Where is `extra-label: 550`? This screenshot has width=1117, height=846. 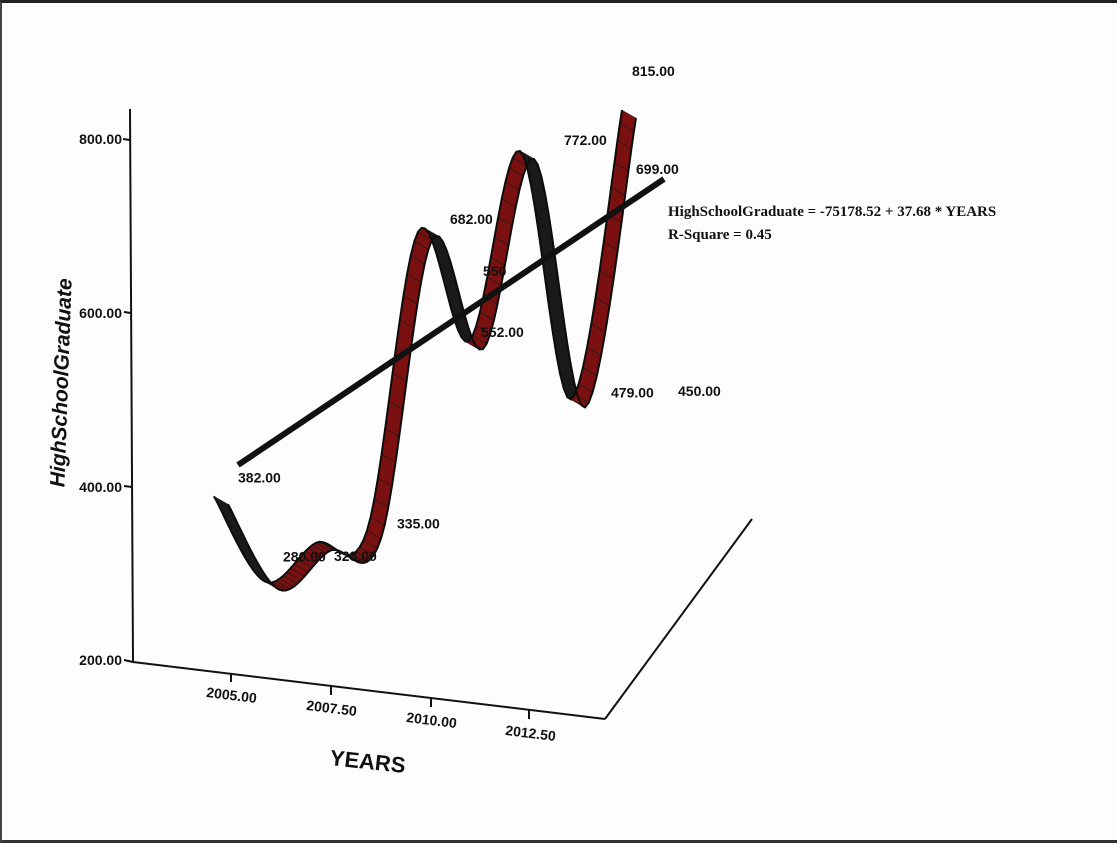
extra-label: 550 is located at coordinates (495, 271).